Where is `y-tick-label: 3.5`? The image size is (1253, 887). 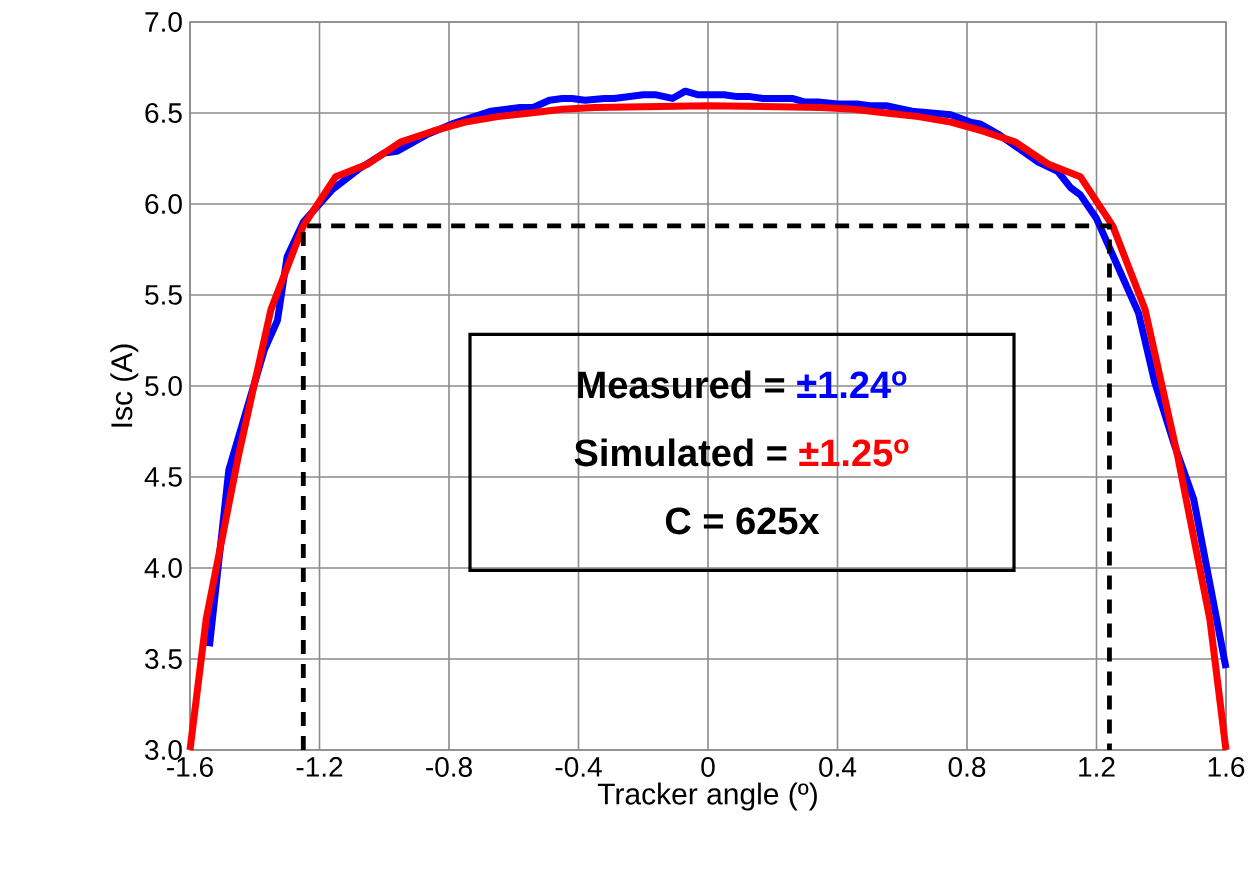
y-tick-label: 3.5 is located at coordinates (163, 659).